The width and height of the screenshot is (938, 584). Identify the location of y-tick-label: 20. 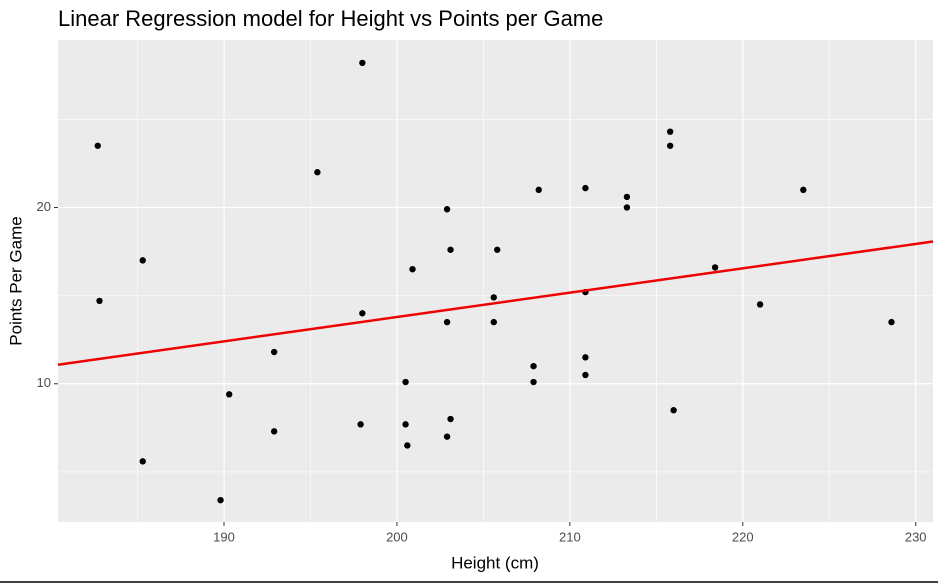
(44, 206).